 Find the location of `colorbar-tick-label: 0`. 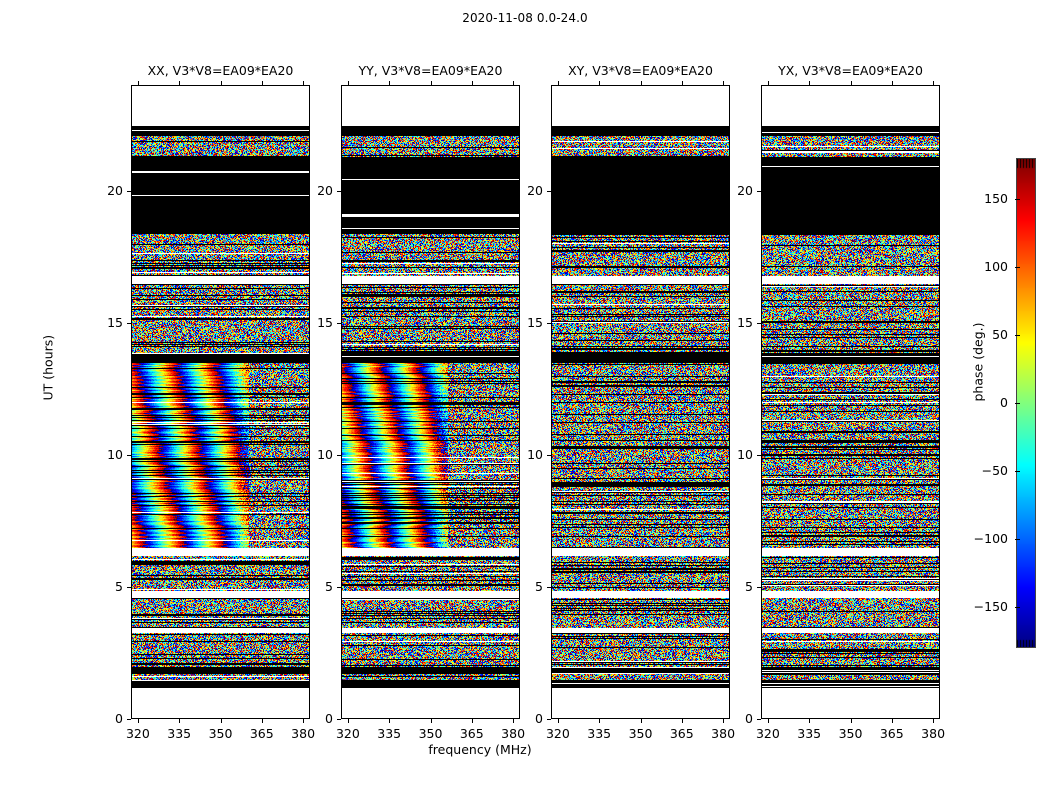

colorbar-tick-label: 0 is located at coordinates (1004, 402).